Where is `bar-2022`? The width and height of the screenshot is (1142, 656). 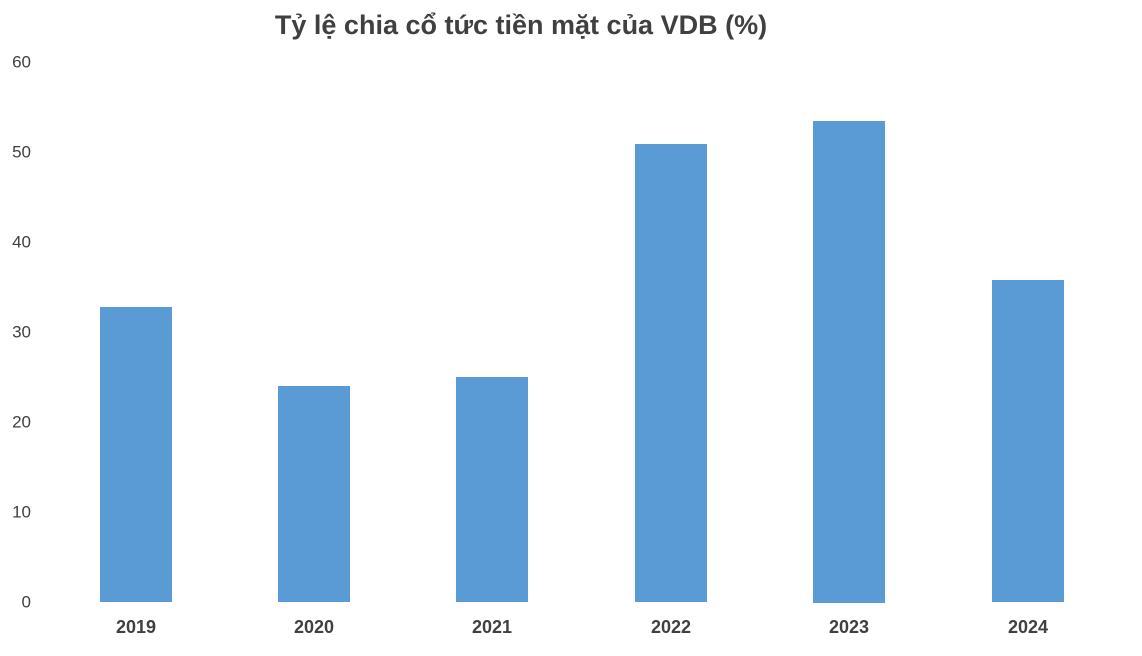 bar-2022 is located at coordinates (671, 373).